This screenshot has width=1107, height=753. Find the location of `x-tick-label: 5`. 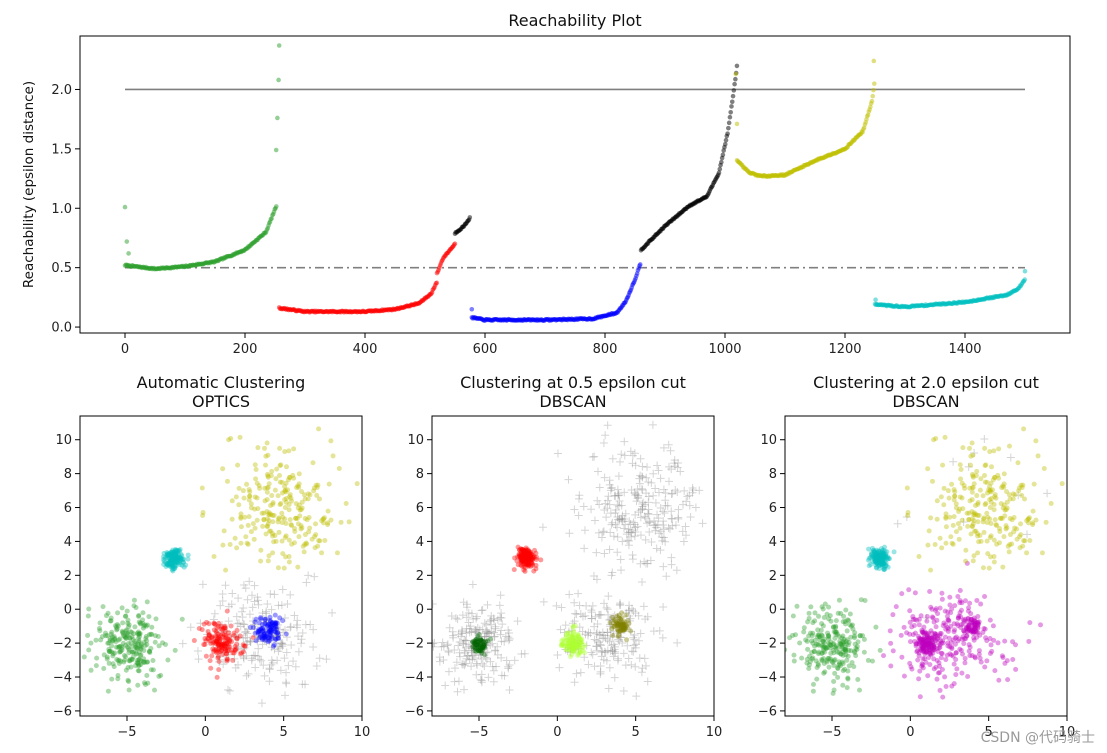

x-tick-label: 5 is located at coordinates (989, 732).